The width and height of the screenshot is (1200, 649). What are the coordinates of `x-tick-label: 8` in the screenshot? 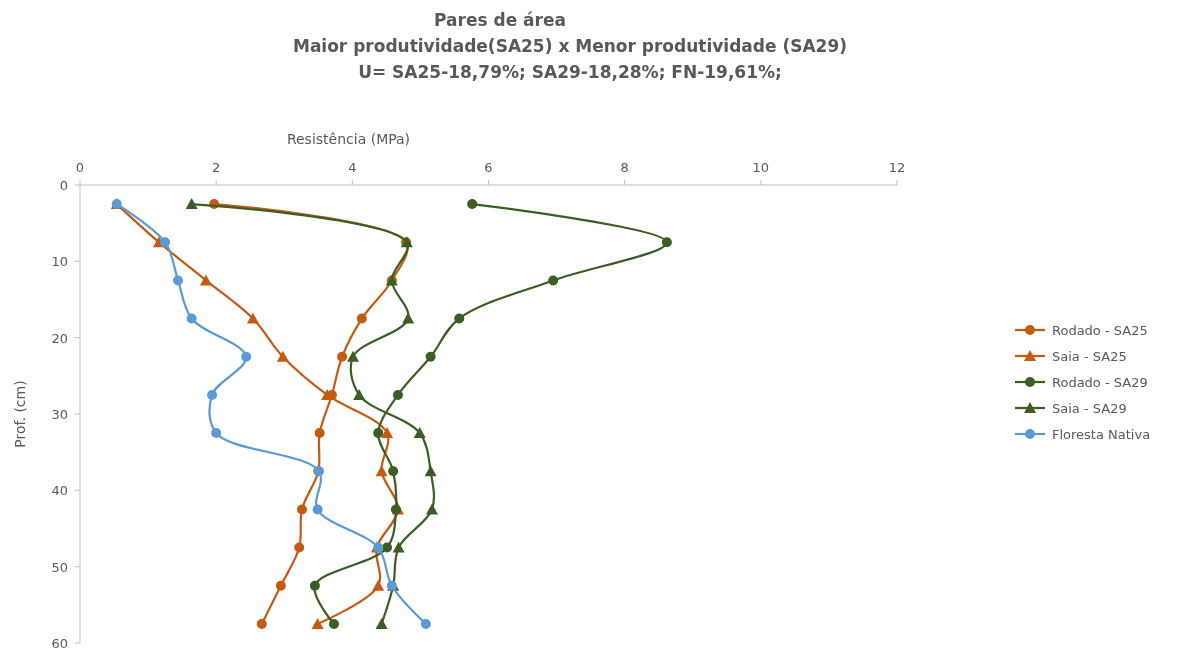 It's located at (624, 167).